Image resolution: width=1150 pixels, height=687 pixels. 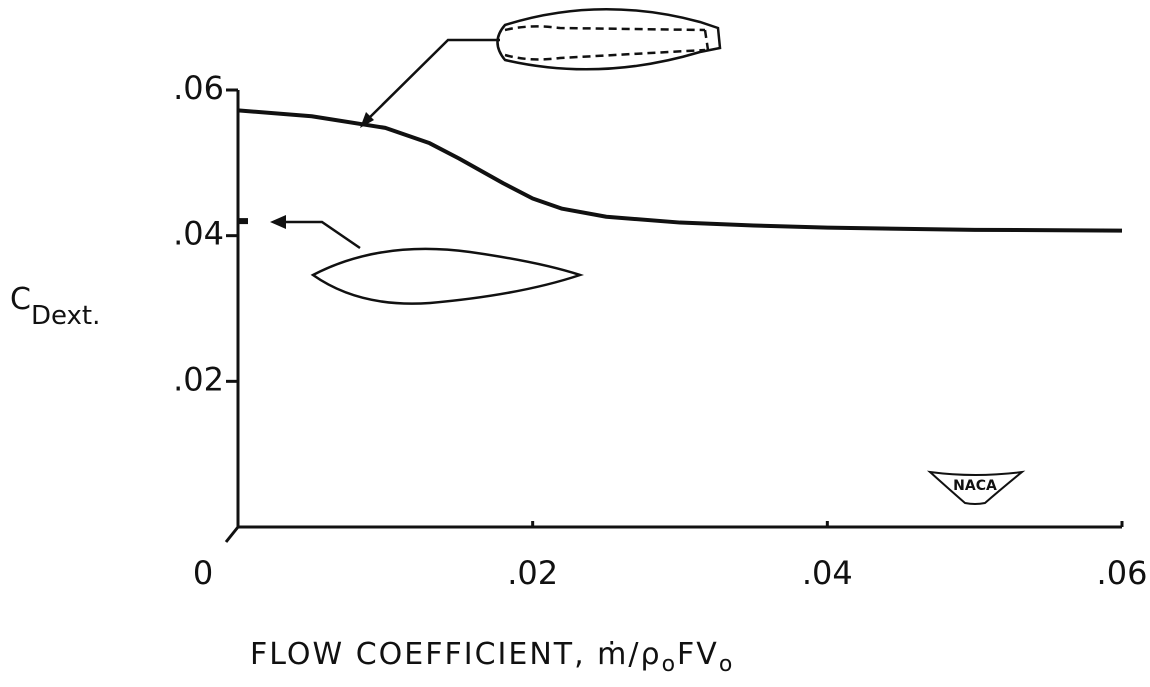 I want to click on airfoil-sketch, so click(x=427, y=260).